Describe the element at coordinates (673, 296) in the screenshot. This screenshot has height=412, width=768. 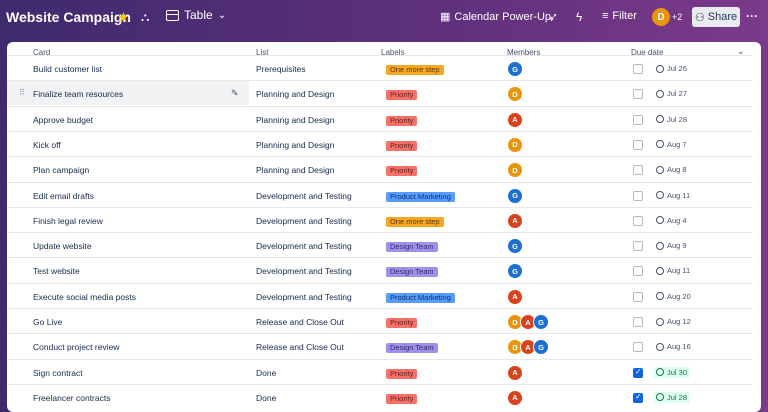
I see `due-date-badge: Aug 20` at that location.